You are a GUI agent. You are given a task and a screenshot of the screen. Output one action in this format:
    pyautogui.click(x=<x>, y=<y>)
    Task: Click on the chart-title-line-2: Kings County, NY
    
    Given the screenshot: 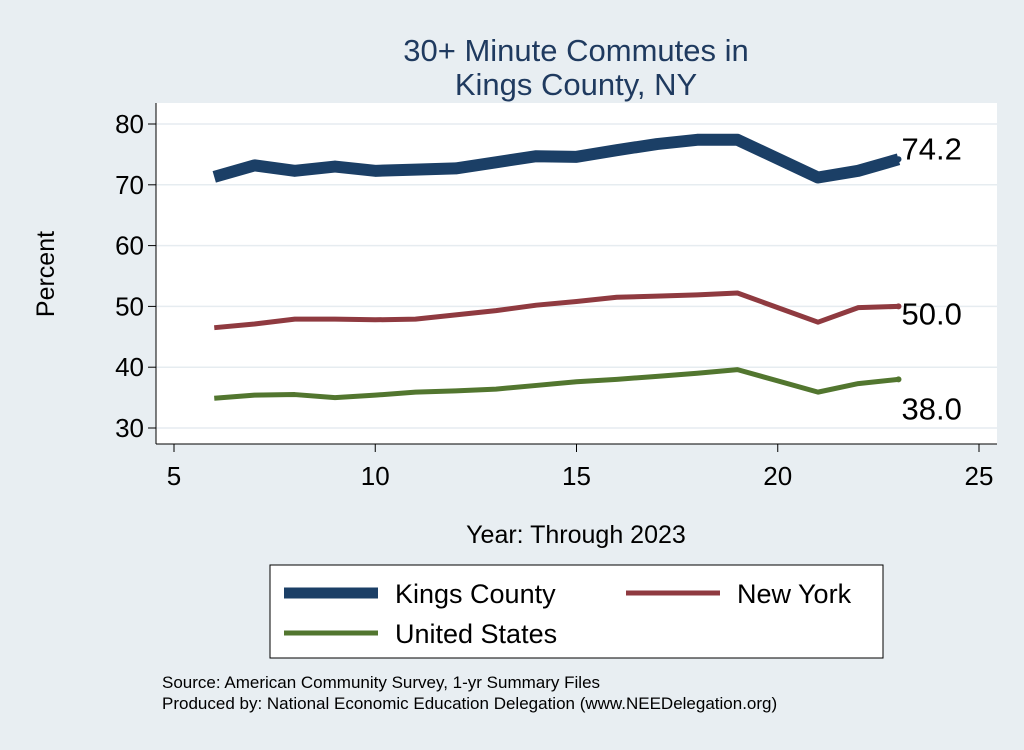 What is the action you would take?
    pyautogui.click(x=576, y=84)
    